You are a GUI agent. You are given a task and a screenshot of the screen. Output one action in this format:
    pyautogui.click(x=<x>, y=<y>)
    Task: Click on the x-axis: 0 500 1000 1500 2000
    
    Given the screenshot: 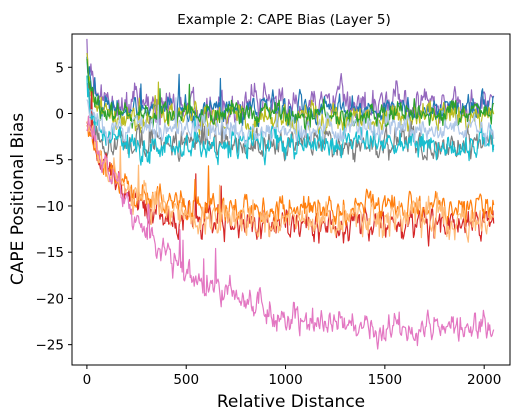 What is the action you would take?
    pyautogui.click(x=292, y=376)
    